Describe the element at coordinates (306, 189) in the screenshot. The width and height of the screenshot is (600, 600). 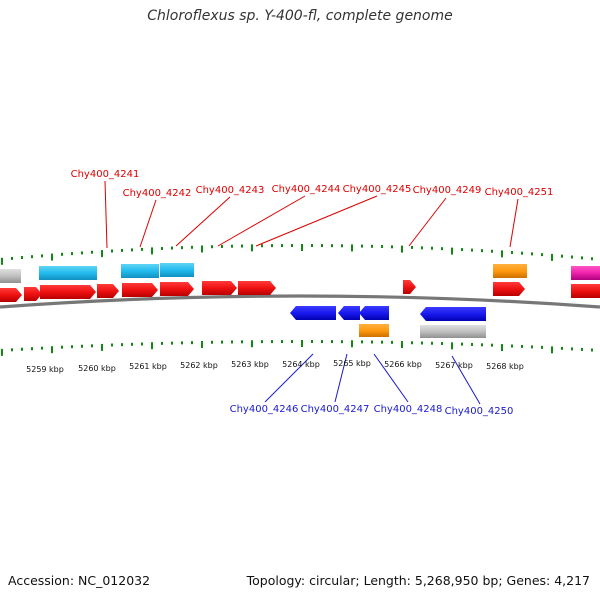
I see `gene-label: Chy400_4244` at that location.